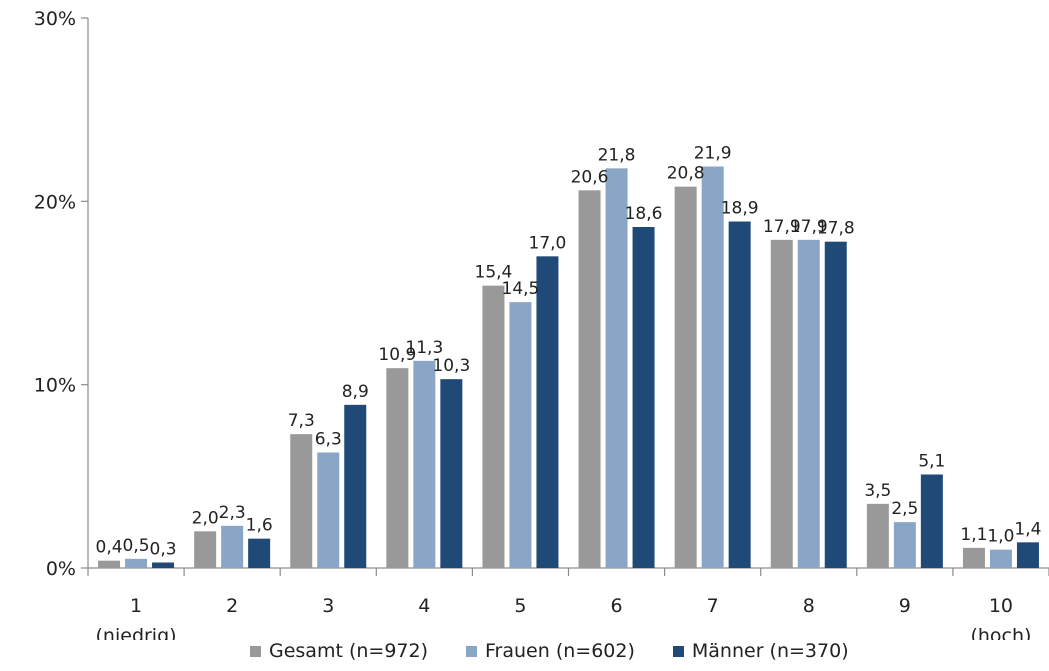 The image size is (1049, 671). Describe the element at coordinates (770, 651) in the screenshot. I see `legend-label-maenner: Männer (n=370)` at that location.